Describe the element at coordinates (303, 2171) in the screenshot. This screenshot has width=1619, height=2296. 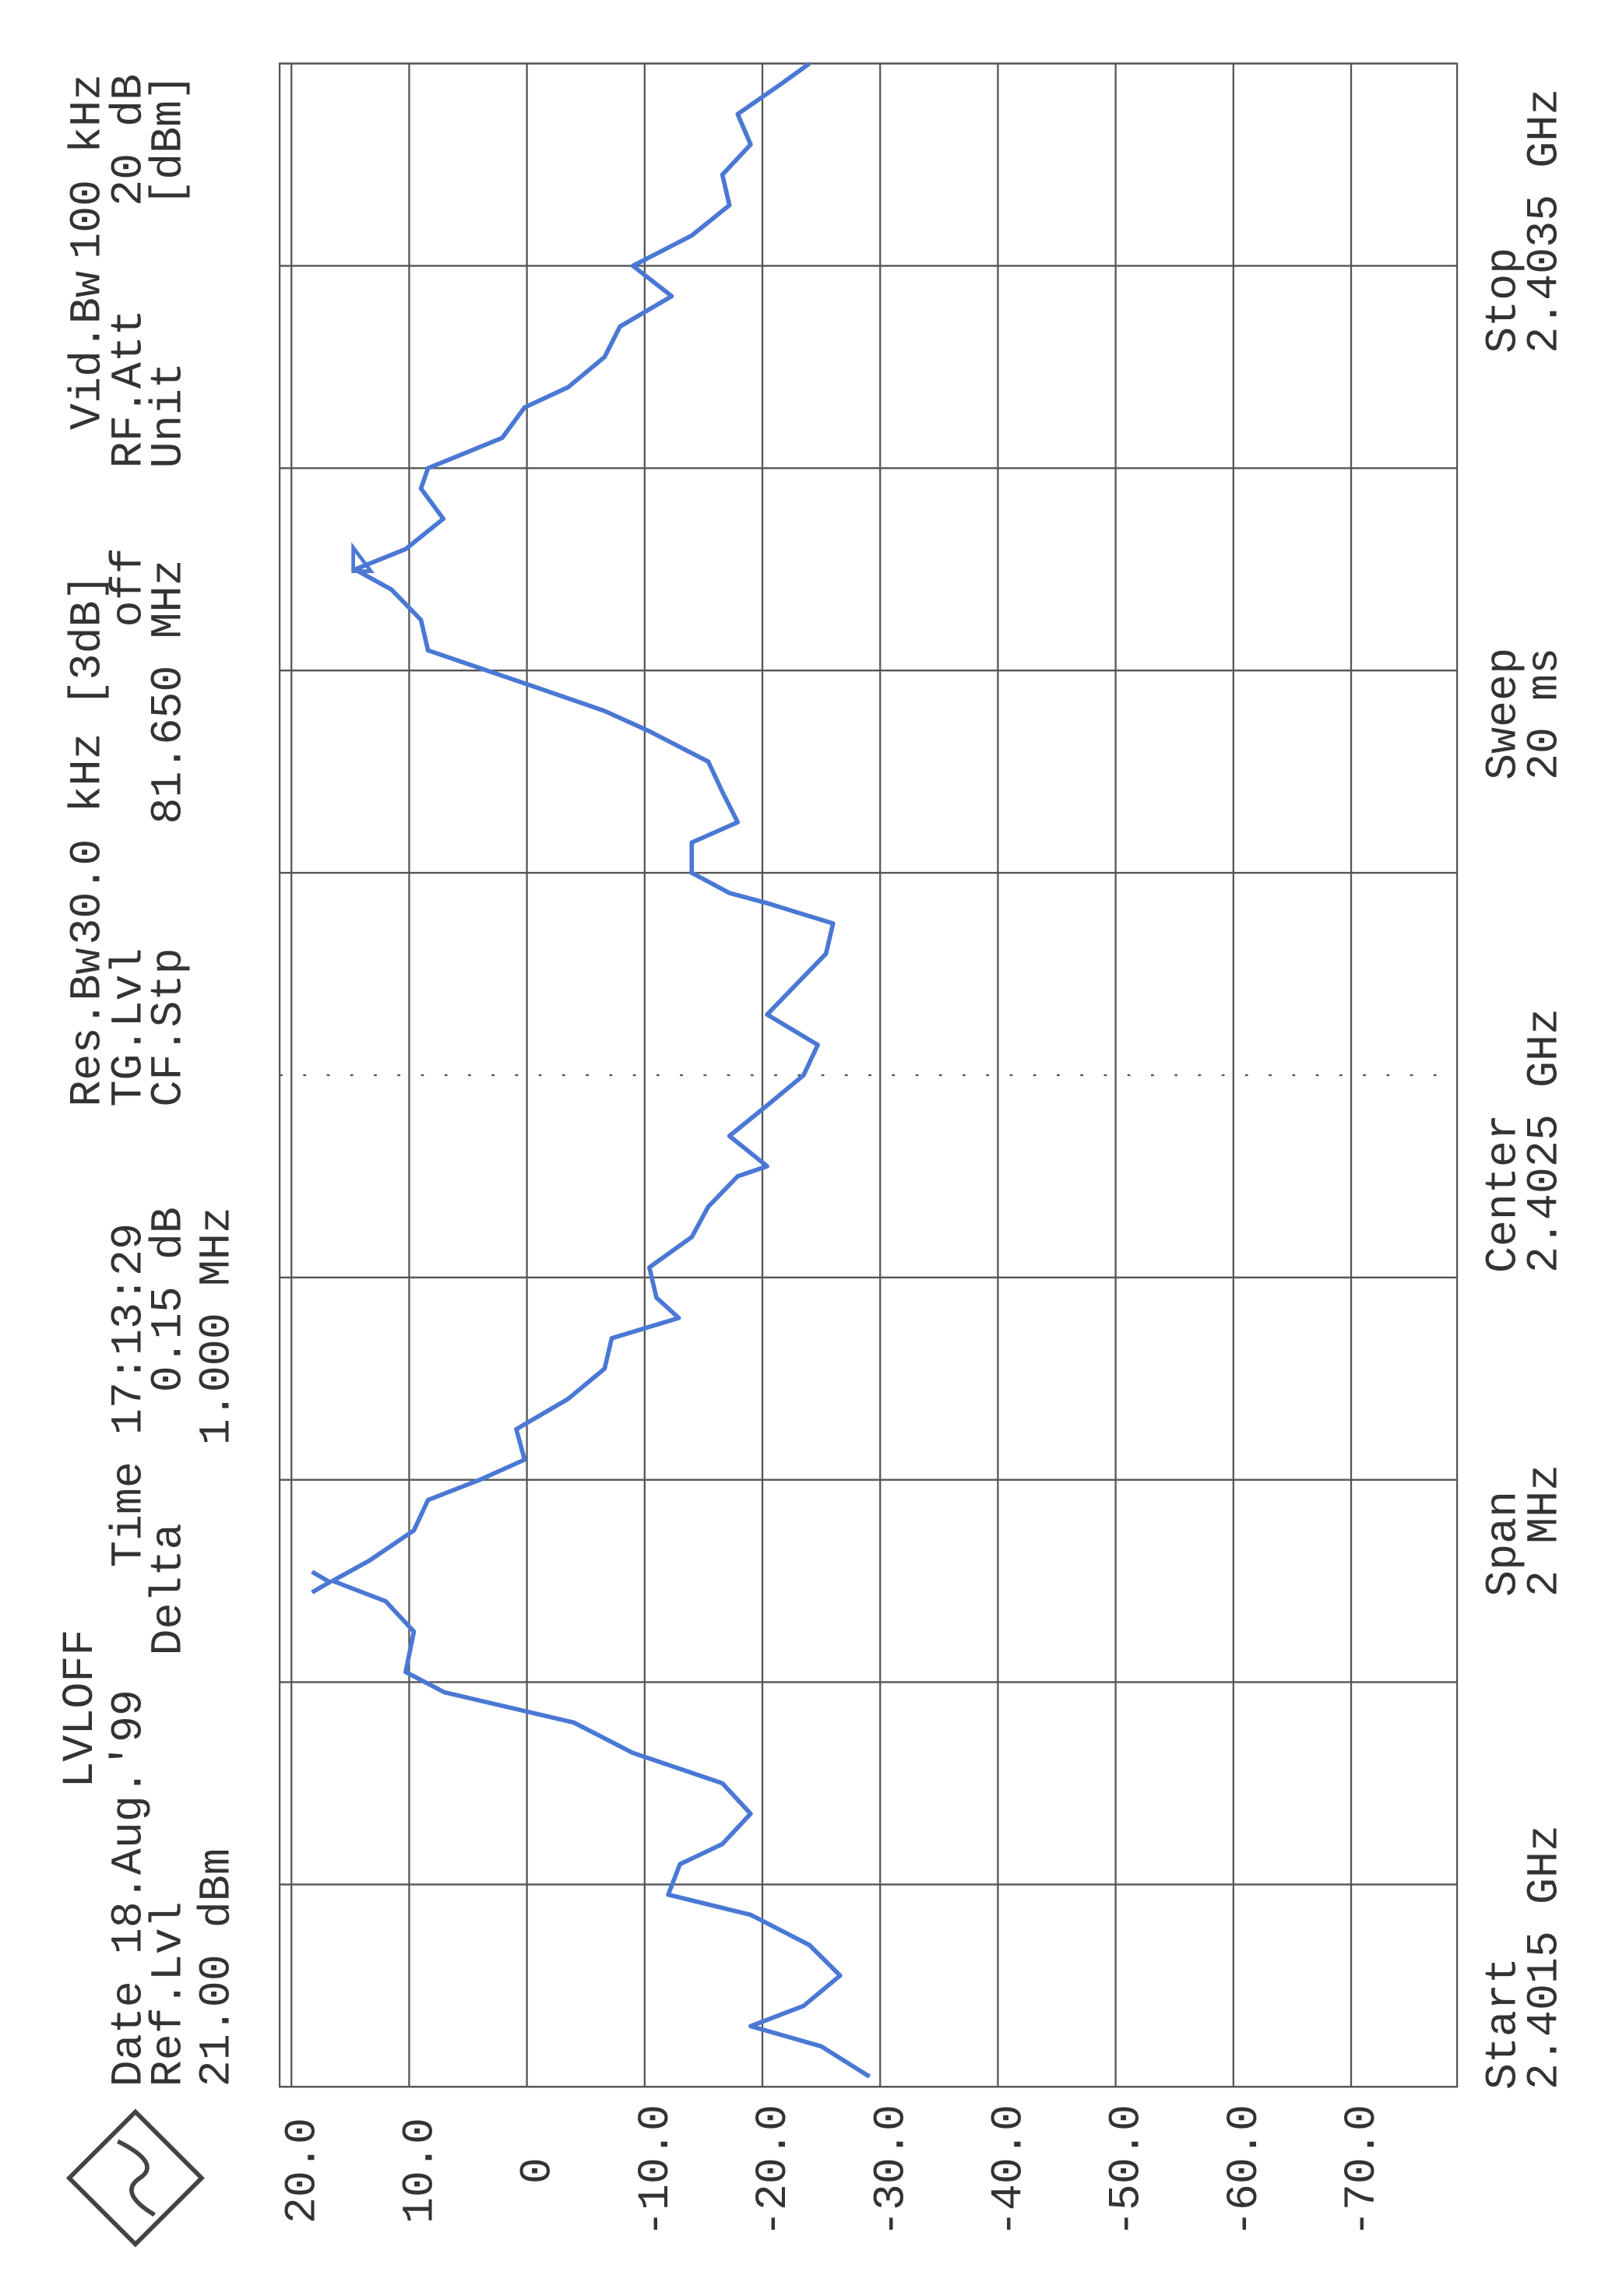
I see `y-tick-label: 20.0` at that location.